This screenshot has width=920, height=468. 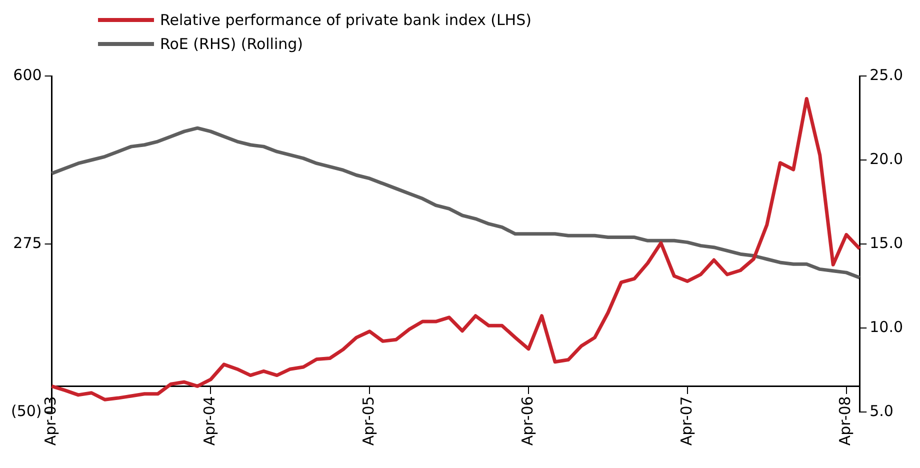 I want to click on x-tick-label: Apr-05, so click(x=369, y=421).